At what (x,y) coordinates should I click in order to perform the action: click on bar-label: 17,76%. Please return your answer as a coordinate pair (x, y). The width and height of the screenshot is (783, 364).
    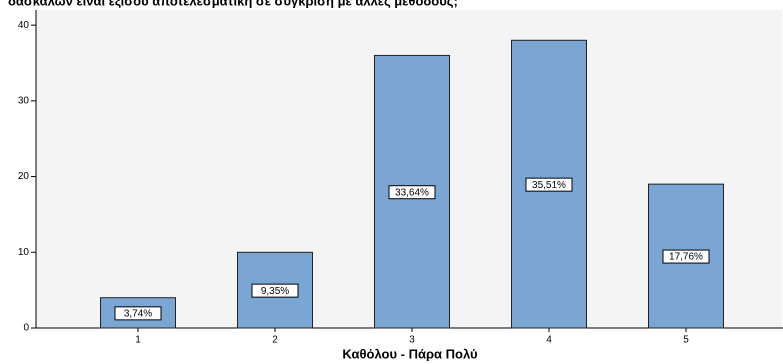
    Looking at the image, I should click on (686, 257).